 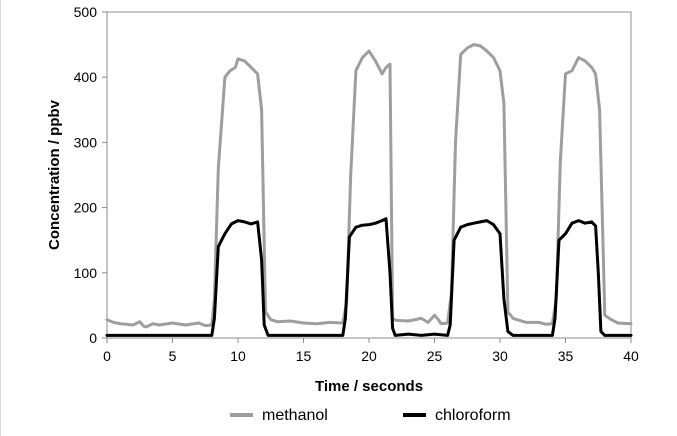 I want to click on y-tick-label: 100, so click(x=86, y=273).